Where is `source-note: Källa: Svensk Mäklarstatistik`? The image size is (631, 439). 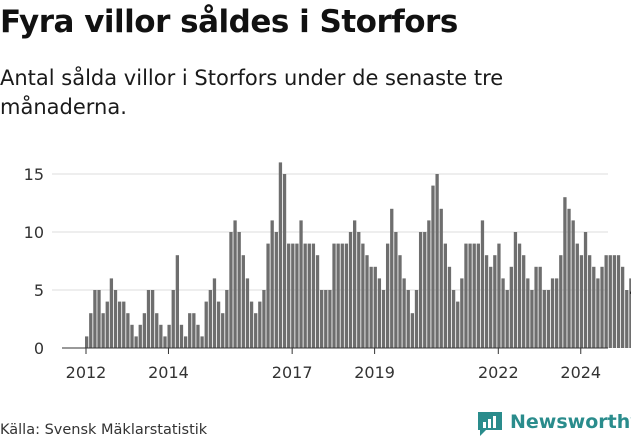 source-note: Källa: Svensk Mäklarstatistik is located at coordinates (104, 430).